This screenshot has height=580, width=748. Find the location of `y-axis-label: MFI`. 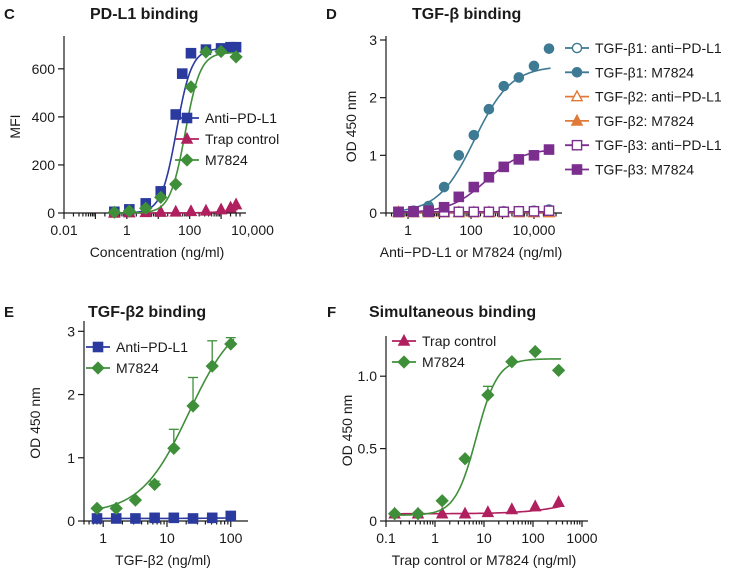

y-axis-label: MFI is located at coordinates (15, 126).